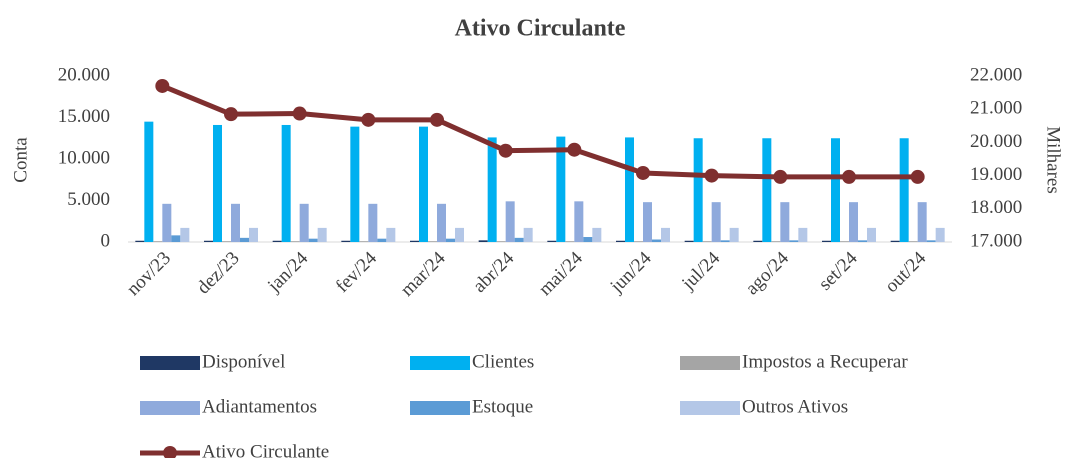 The width and height of the screenshot is (1068, 458). Describe the element at coordinates (423, 273) in the screenshot. I see `x-tick-label: mar/24` at that location.